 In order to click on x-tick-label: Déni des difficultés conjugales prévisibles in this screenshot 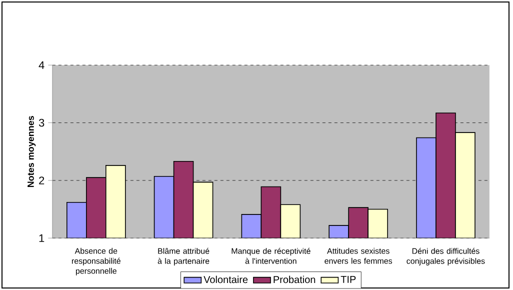, I will do `click(445, 257)`.